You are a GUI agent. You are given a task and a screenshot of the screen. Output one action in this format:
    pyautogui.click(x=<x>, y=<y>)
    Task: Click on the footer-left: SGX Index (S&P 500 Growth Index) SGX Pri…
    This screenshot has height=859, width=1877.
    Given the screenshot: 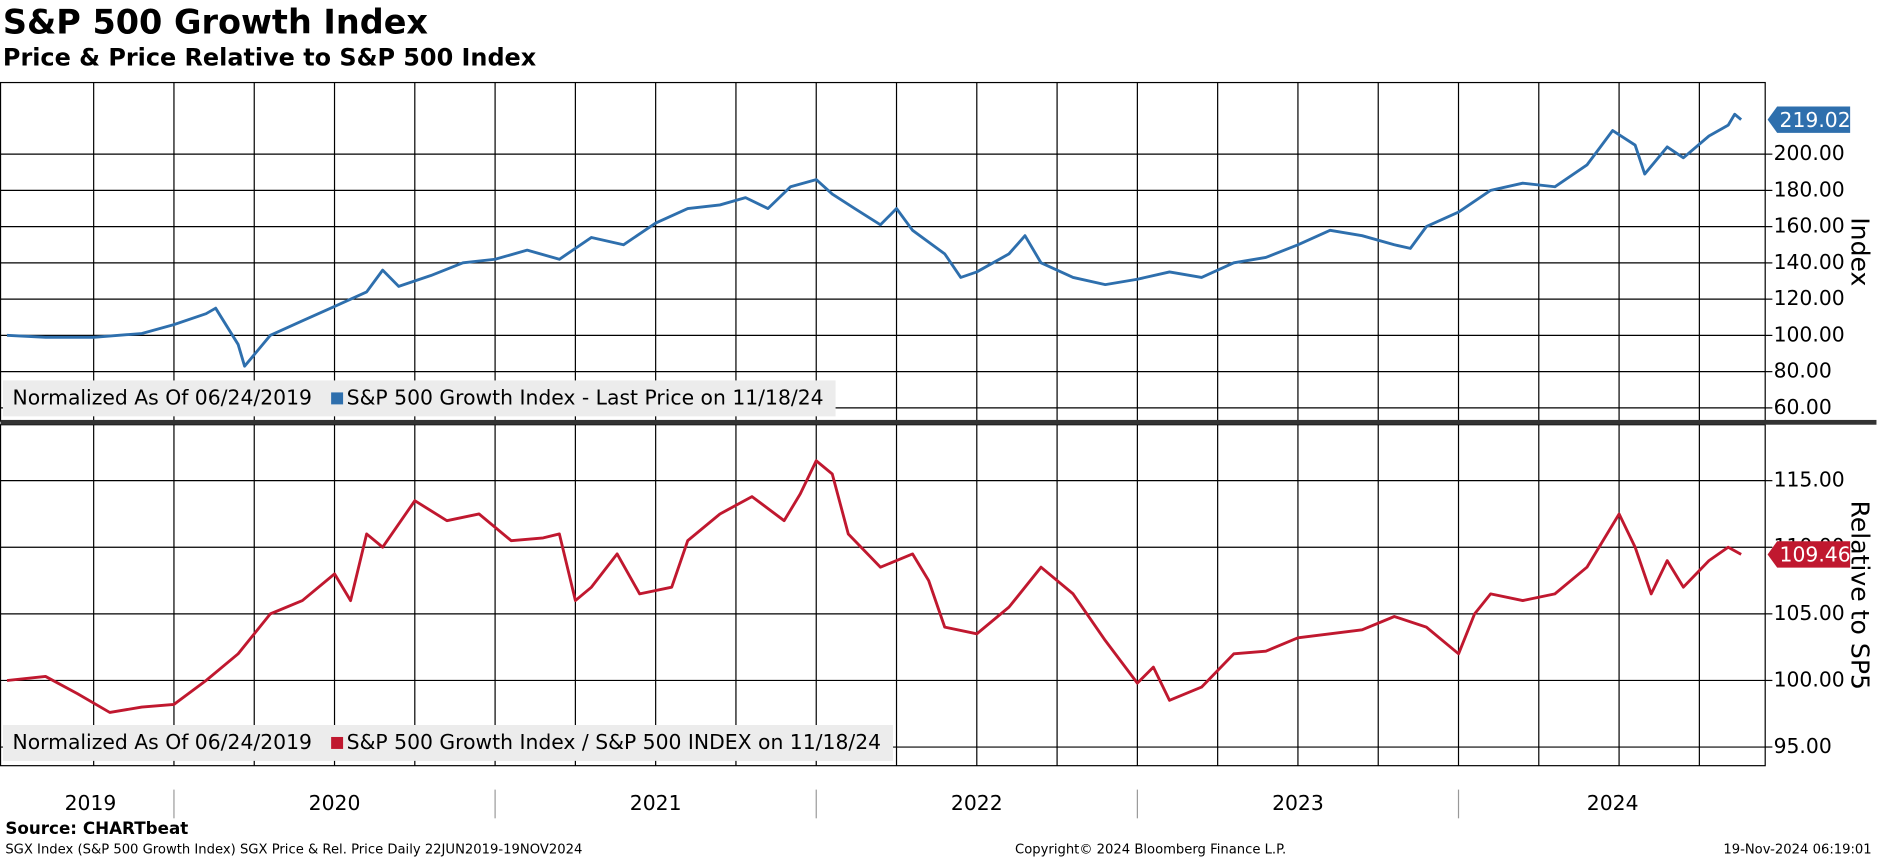 What is the action you would take?
    pyautogui.click(x=293, y=849)
    